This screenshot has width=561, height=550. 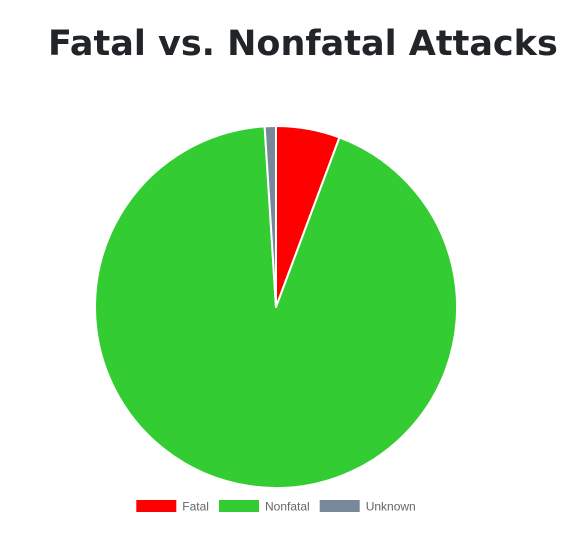 What do you see at coordinates (195, 506) in the screenshot?
I see `legend-label-fatal: Fatal` at bounding box center [195, 506].